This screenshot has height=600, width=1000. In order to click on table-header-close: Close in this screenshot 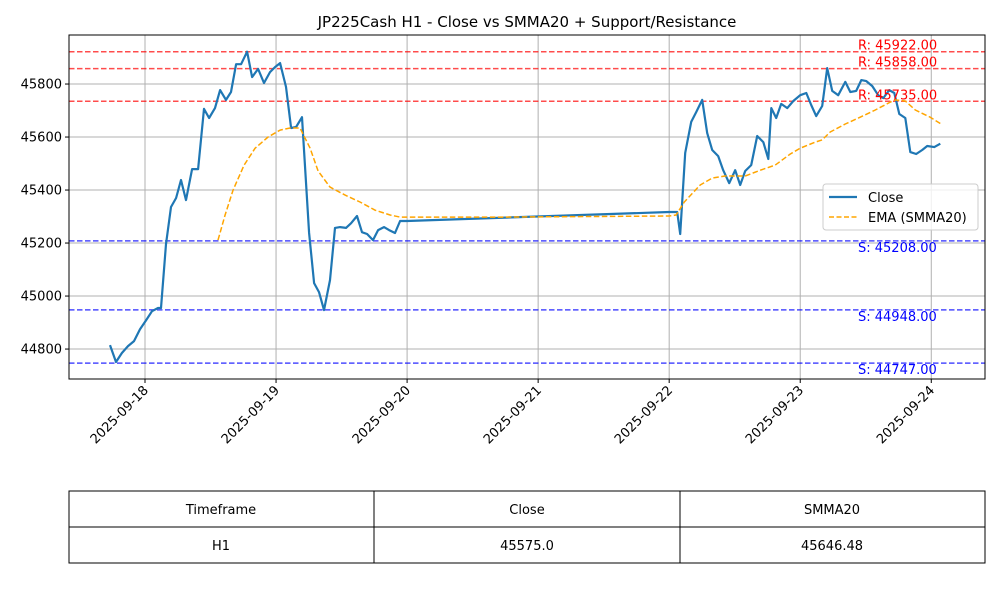, I will do `click(526, 510)`.